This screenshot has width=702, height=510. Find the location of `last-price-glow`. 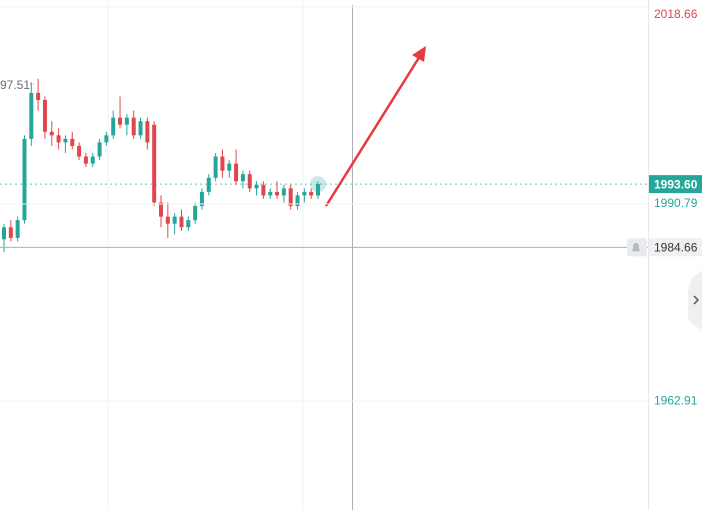

last-price-glow is located at coordinates (318, 184).